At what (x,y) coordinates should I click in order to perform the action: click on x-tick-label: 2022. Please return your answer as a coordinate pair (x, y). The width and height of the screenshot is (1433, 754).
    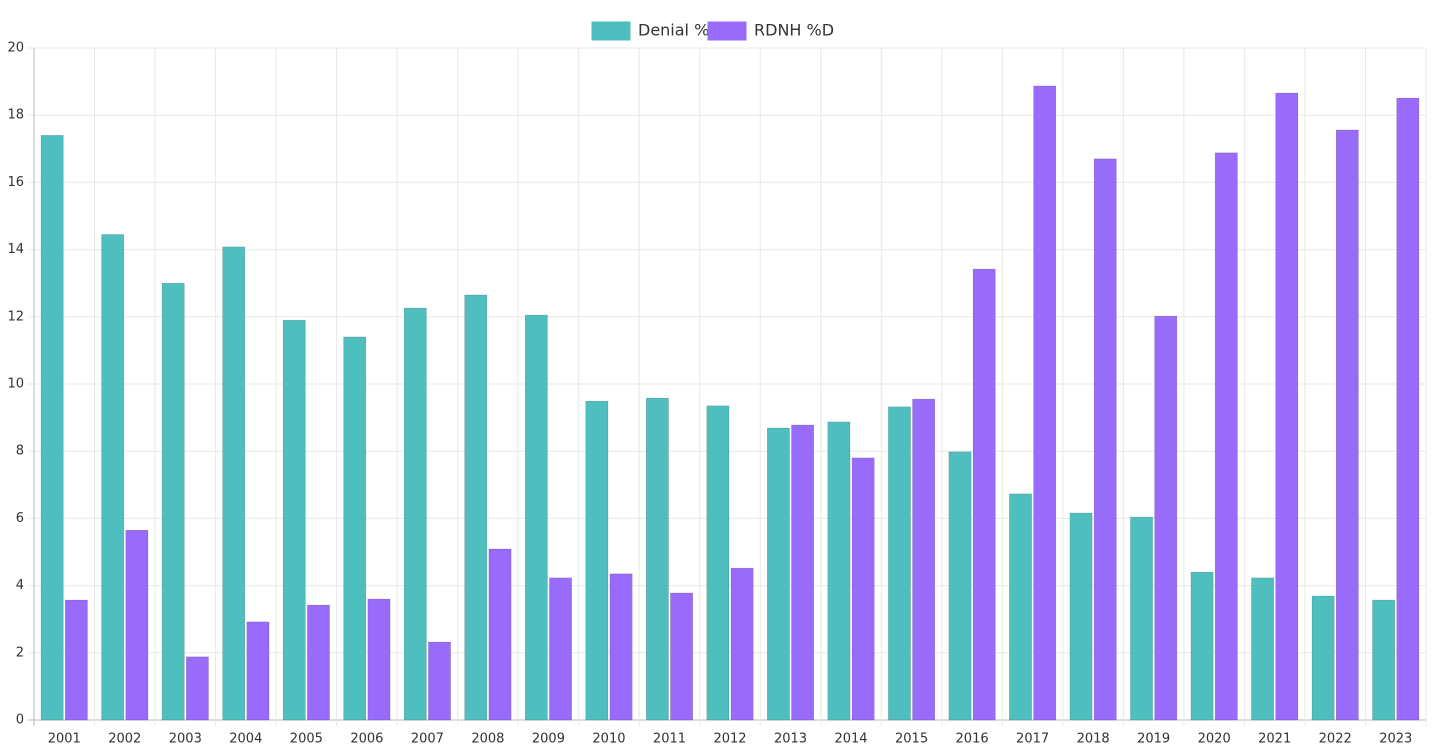
    Looking at the image, I should click on (1335, 739).